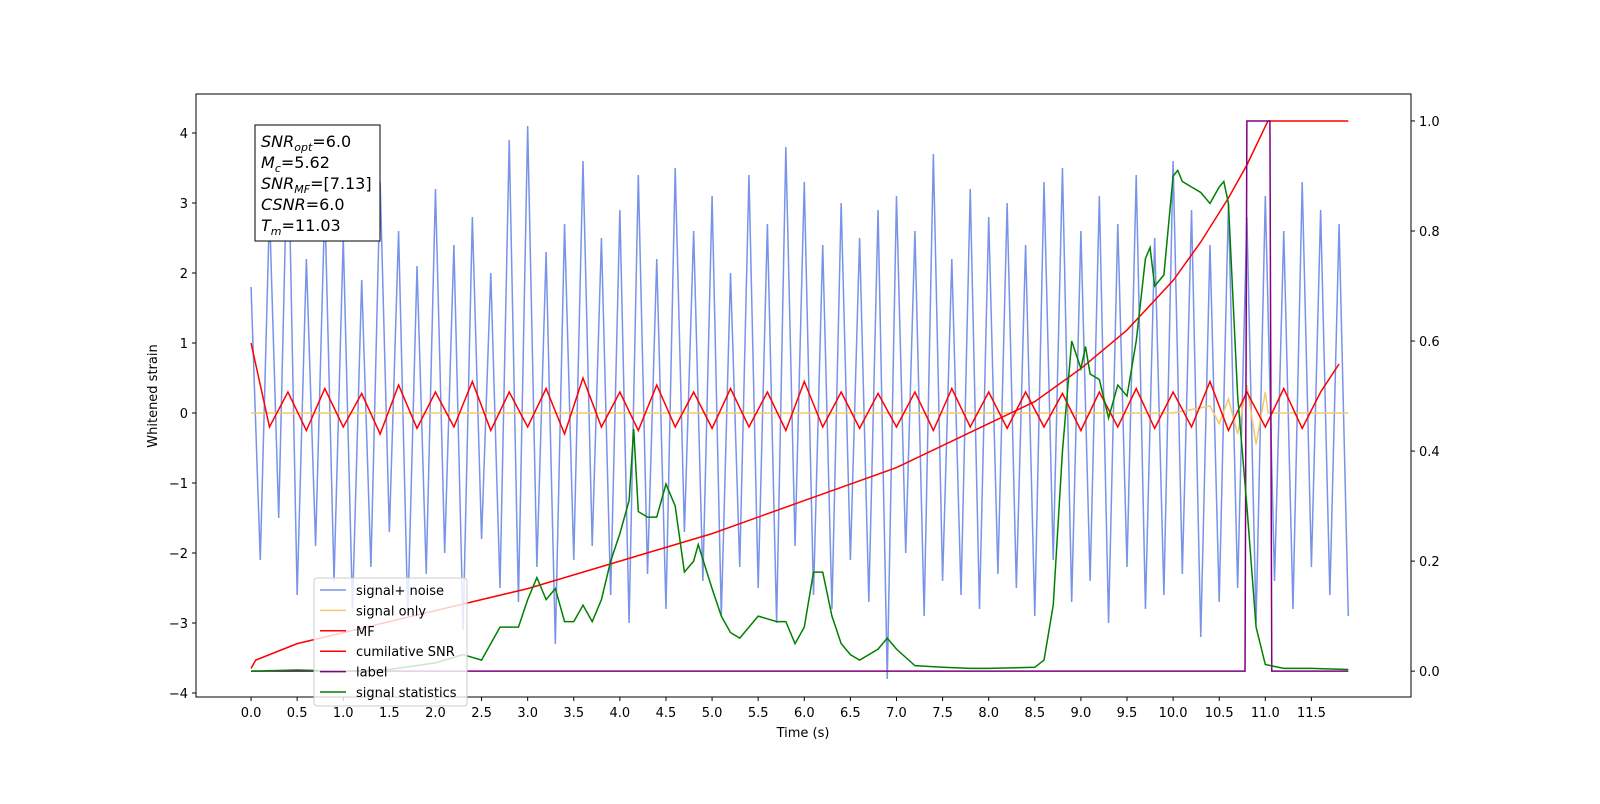 The width and height of the screenshot is (1600, 804). I want to click on annotation: SNRopt=6.0, so click(306, 143).